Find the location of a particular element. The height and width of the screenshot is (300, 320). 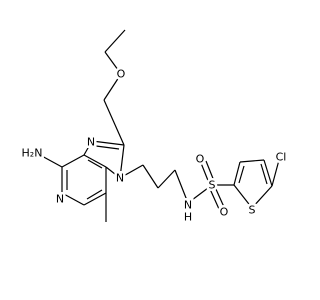

atom-label: H₂N is located at coordinates (32, 153).